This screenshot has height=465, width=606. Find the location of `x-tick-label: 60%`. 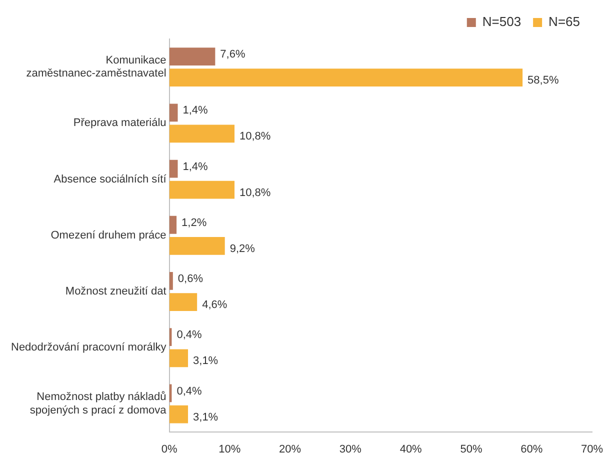

x-tick-label: 60% is located at coordinates (531, 449).